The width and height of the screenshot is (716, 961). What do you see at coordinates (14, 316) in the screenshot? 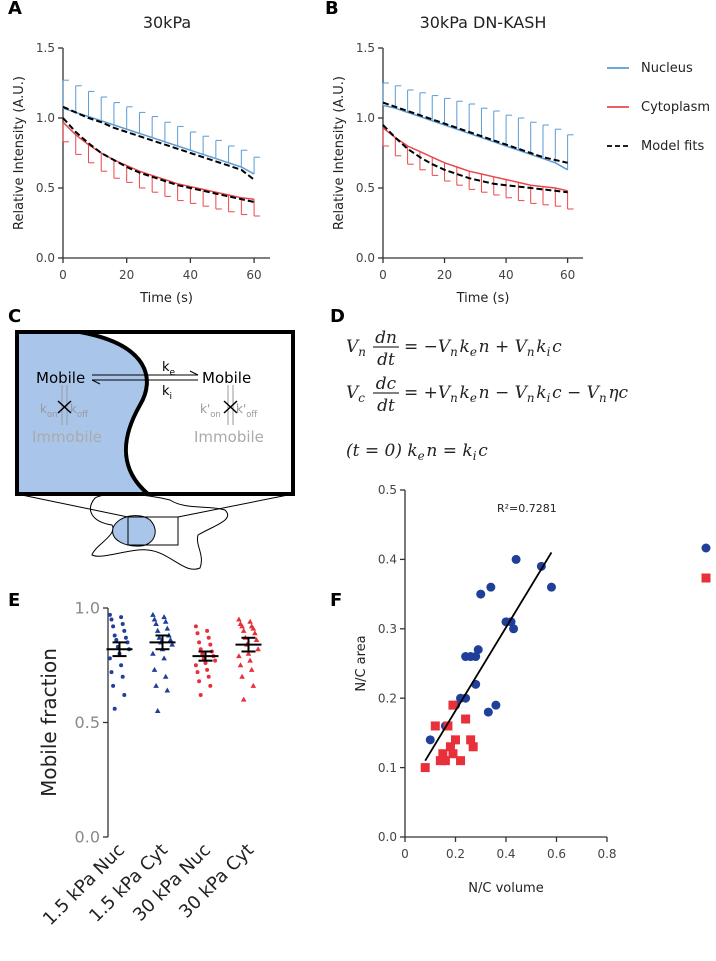
I see `panel-letter: C` at bounding box center [14, 316].